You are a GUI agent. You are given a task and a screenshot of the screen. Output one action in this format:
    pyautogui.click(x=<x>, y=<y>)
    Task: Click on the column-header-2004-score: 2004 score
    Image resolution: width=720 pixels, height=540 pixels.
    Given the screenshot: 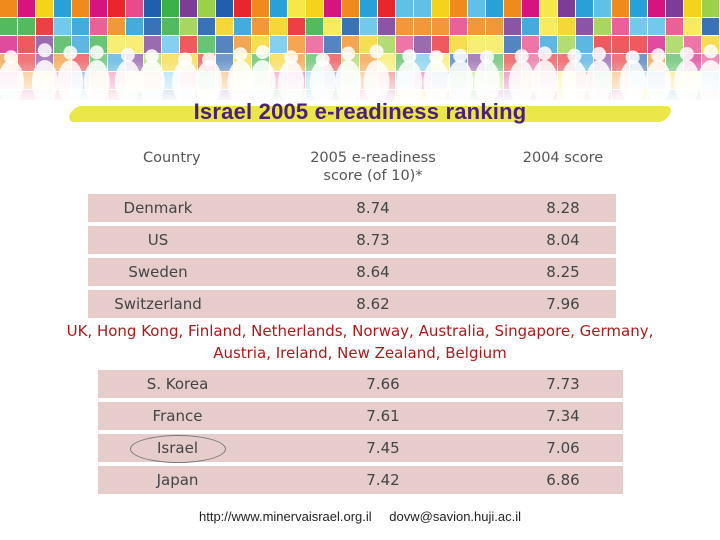 What is the action you would take?
    pyautogui.click(x=563, y=158)
    